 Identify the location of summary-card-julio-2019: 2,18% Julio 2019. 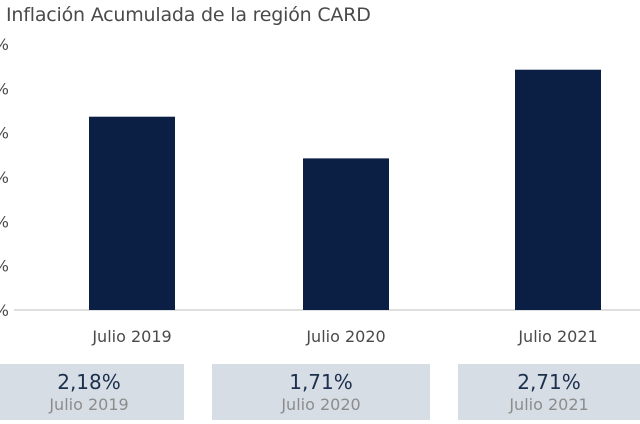
(92, 392).